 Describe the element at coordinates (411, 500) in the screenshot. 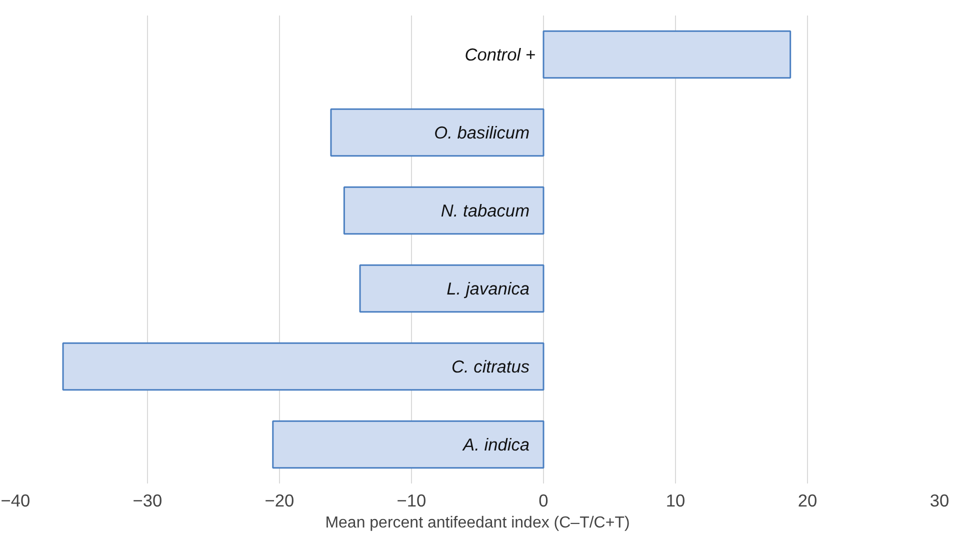

I see `x-tick-label: −10` at that location.